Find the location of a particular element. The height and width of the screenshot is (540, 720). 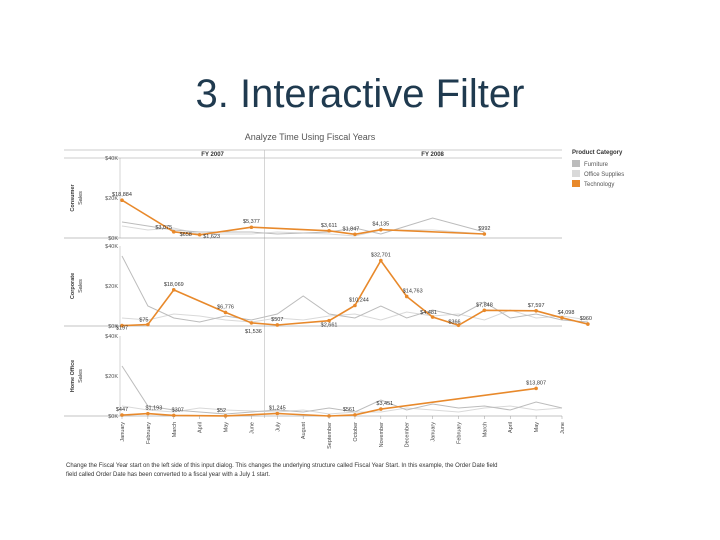

data-label: $10,244 is located at coordinates (359, 301).